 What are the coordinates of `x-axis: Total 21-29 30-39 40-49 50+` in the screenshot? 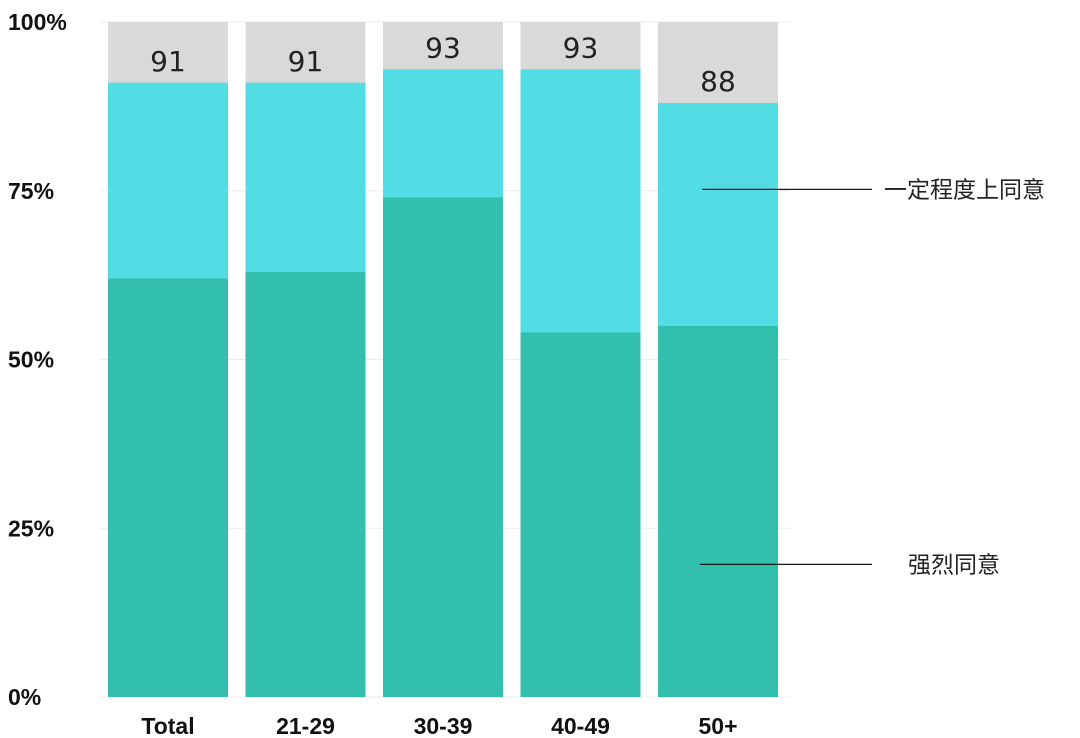 It's located at (439, 725).